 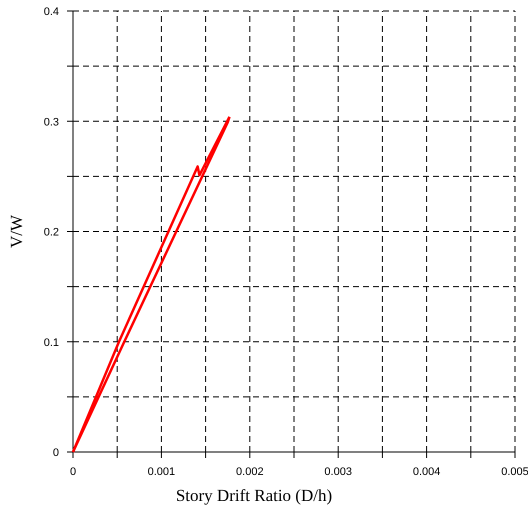 What do you see at coordinates (16, 231) in the screenshot?
I see `y-axis-title: V/W` at bounding box center [16, 231].